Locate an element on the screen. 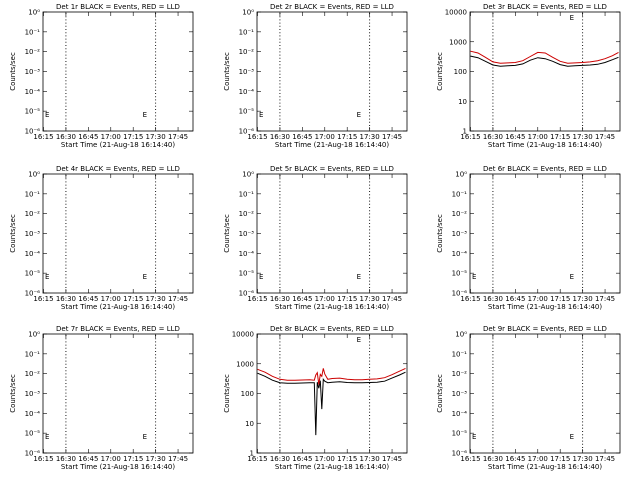 This screenshot has height=484, width=640. plot-title: Det 8r BLACK = Events, RED = LLD is located at coordinates (332, 329).